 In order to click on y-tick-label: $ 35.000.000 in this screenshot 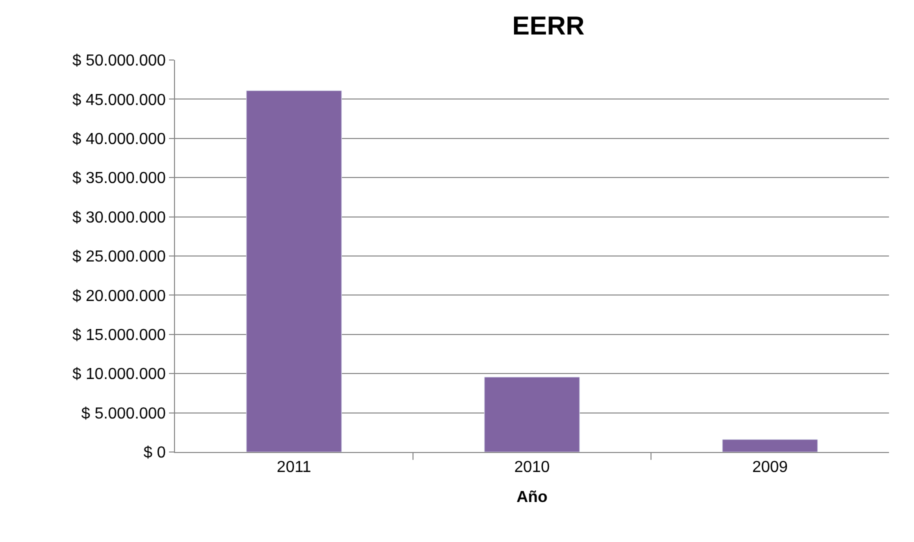, I will do `click(119, 179)`.